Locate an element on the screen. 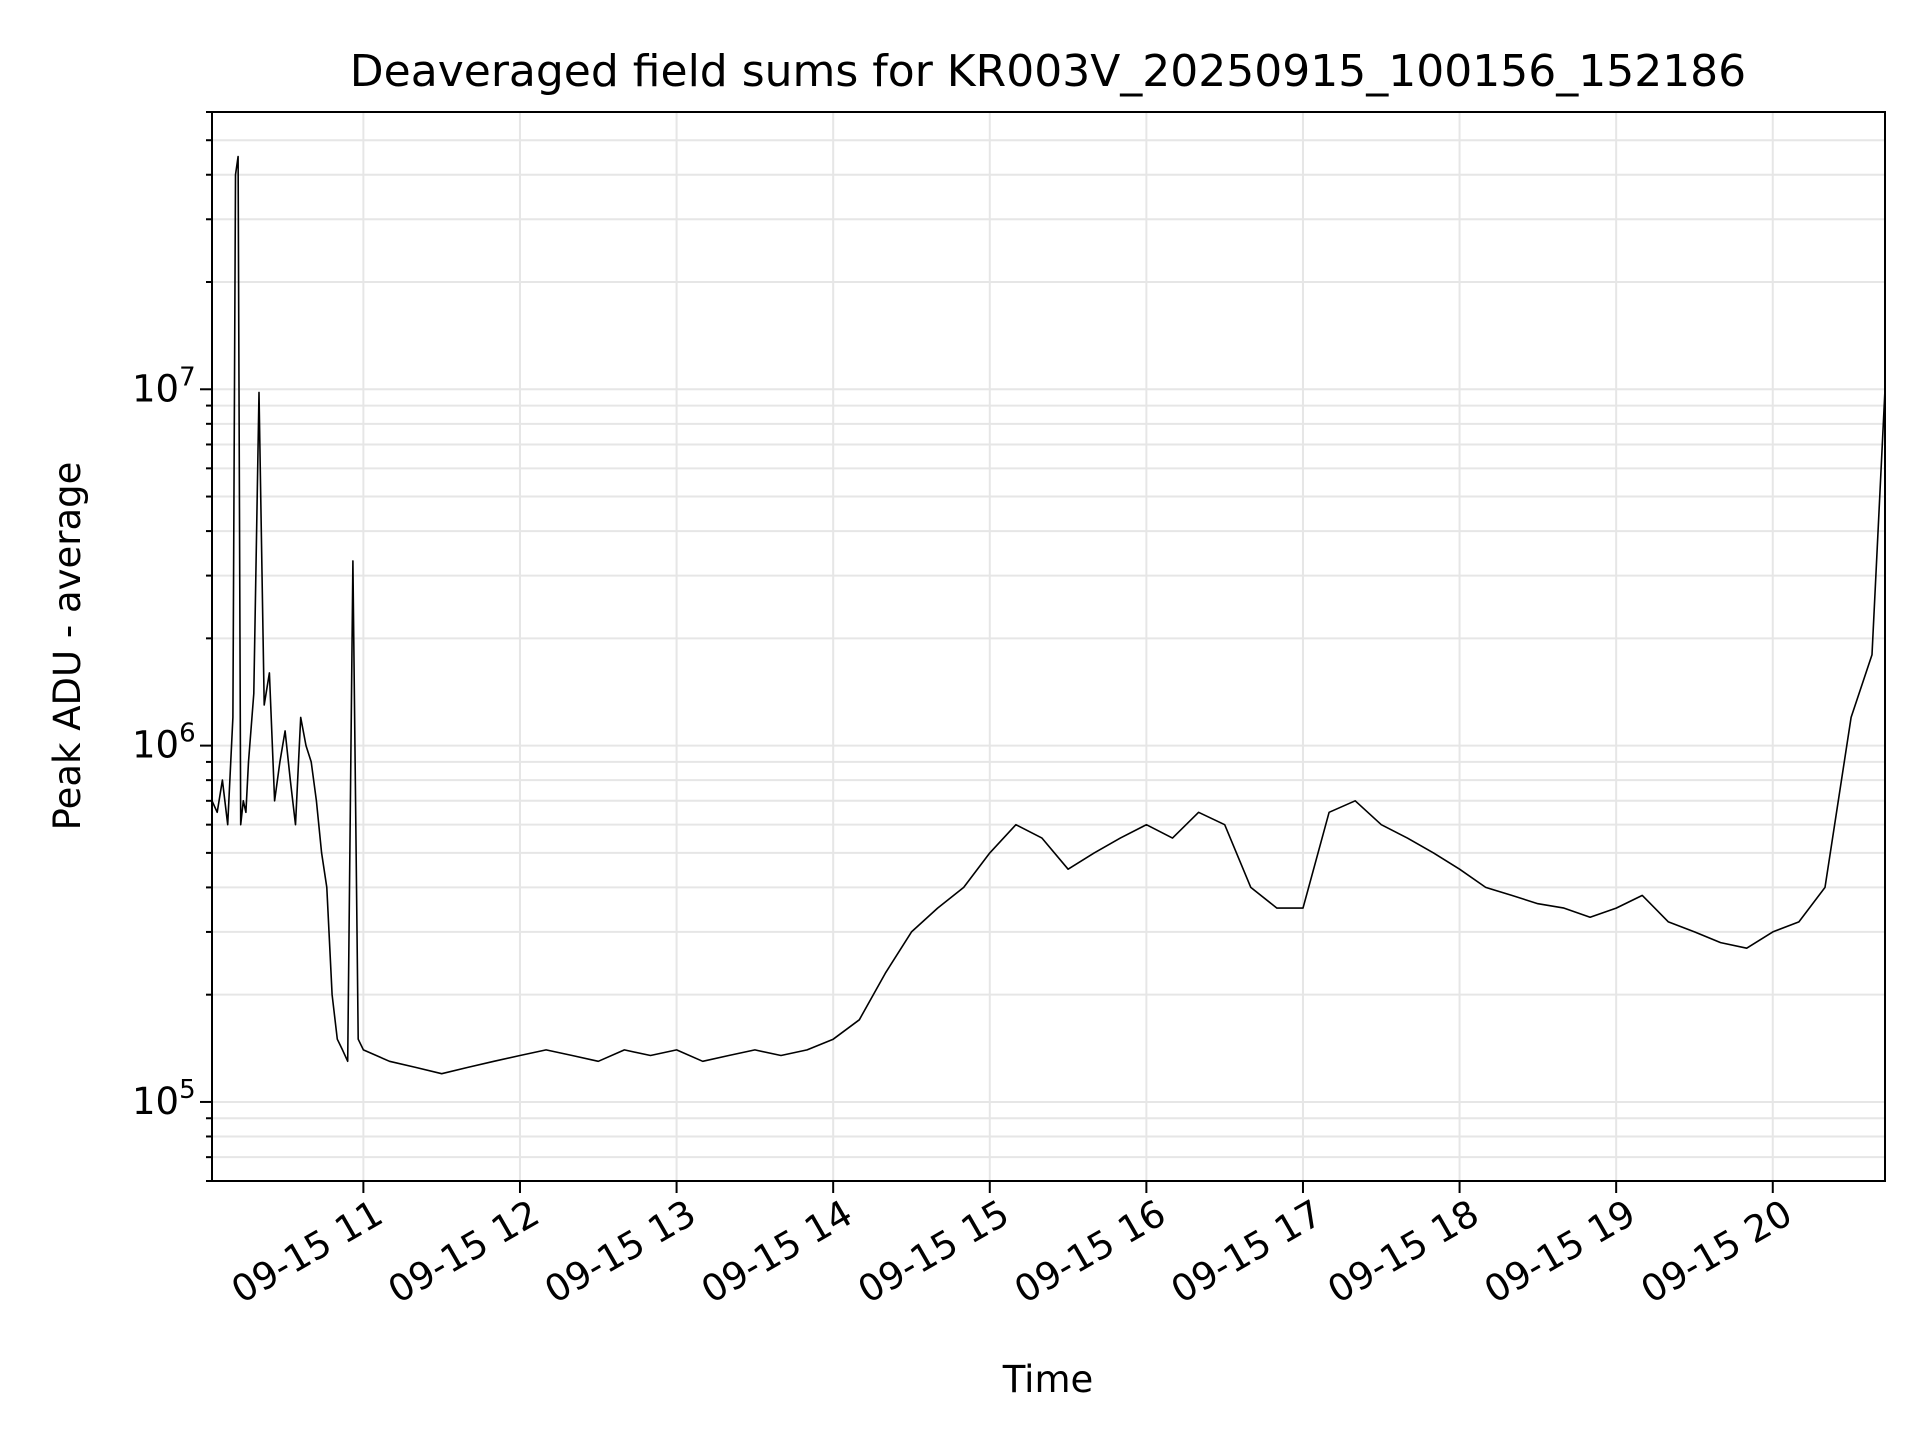  y-axis: 105 106 107 is located at coordinates (172, 646).